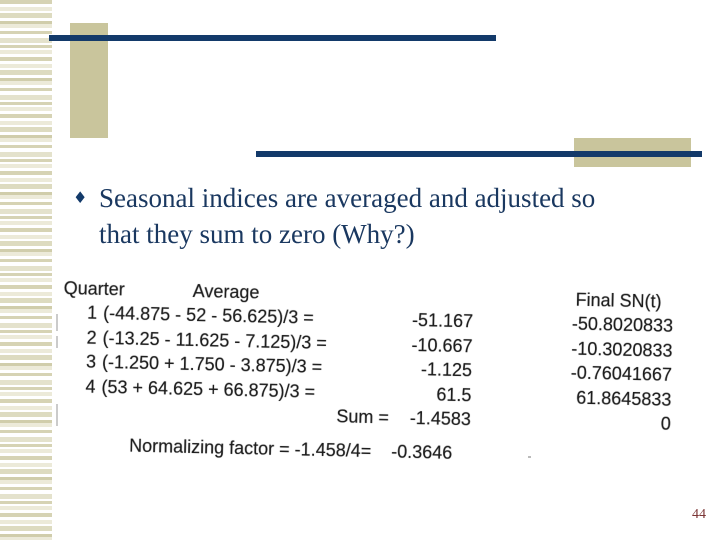 Image resolution: width=720 pixels, height=540 pixels. Describe the element at coordinates (440, 418) in the screenshot. I see `sum-value: -1.4583` at that location.